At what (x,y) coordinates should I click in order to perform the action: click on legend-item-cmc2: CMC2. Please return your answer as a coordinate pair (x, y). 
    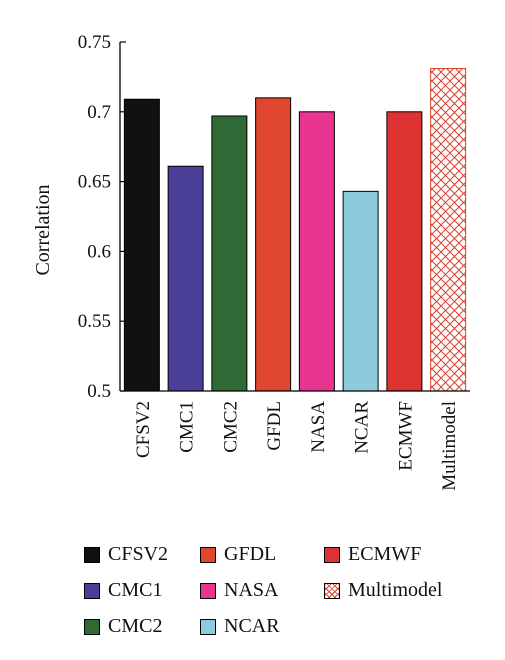
    Looking at the image, I should click on (123, 626).